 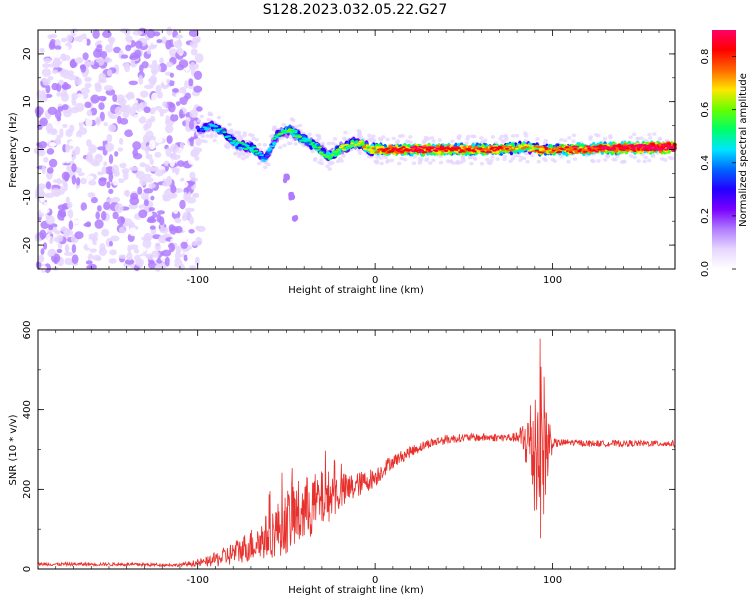 What do you see at coordinates (27, 149) in the screenshot?
I see `y-tick-label: 0` at bounding box center [27, 149].